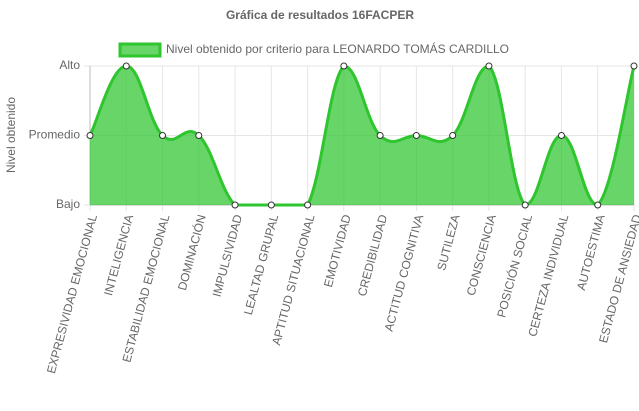 The image size is (639, 411). What do you see at coordinates (481, 255) in the screenshot?
I see `x-tick-label: CONSCIENCIA` at bounding box center [481, 255].